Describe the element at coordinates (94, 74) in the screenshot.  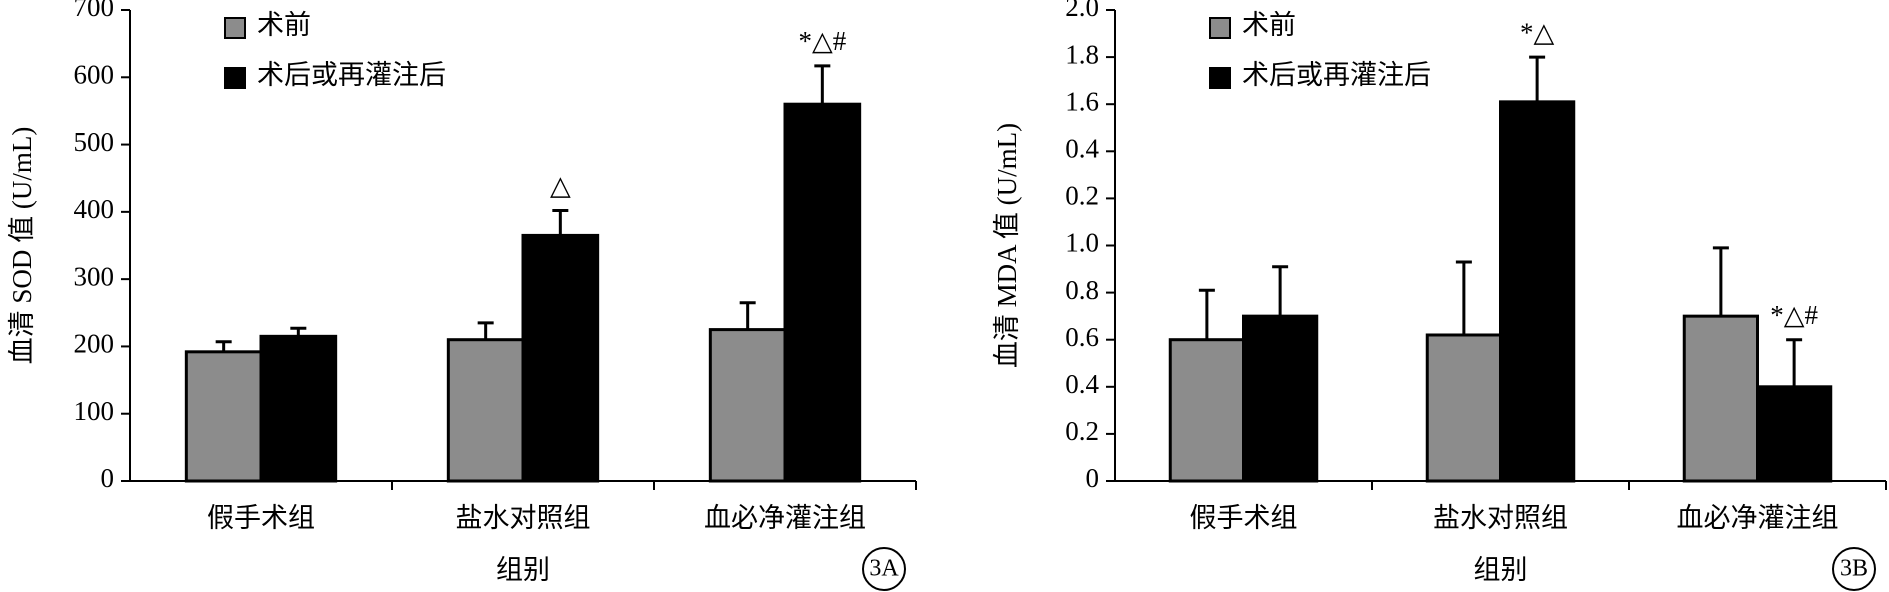
I see `y-tick-label: 600` at that location.